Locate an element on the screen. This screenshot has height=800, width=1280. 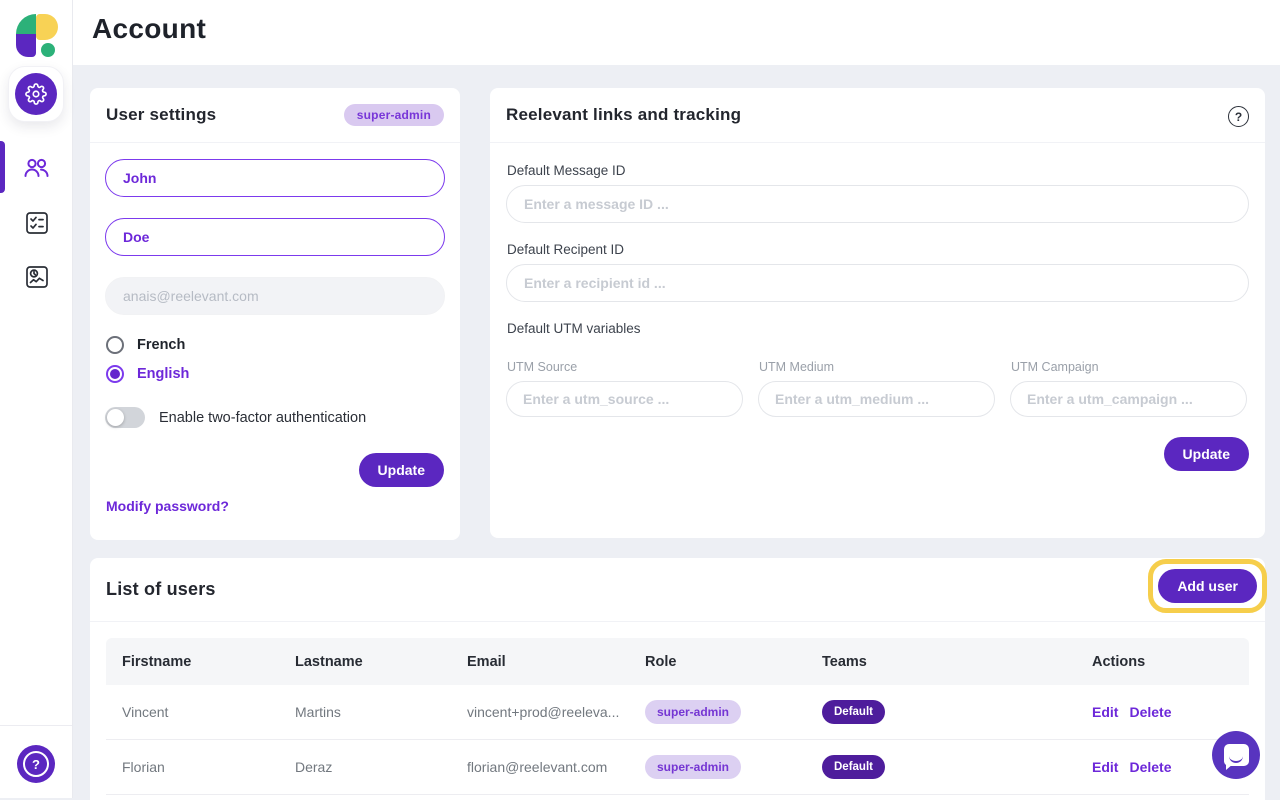
chat-launcher-button is located at coordinates (1236, 755).